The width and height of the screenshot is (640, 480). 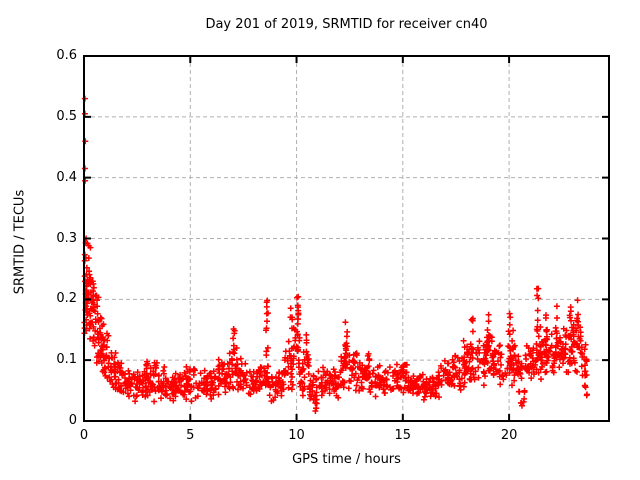 I want to click on y-tick-label: 0.2, so click(x=66, y=299).